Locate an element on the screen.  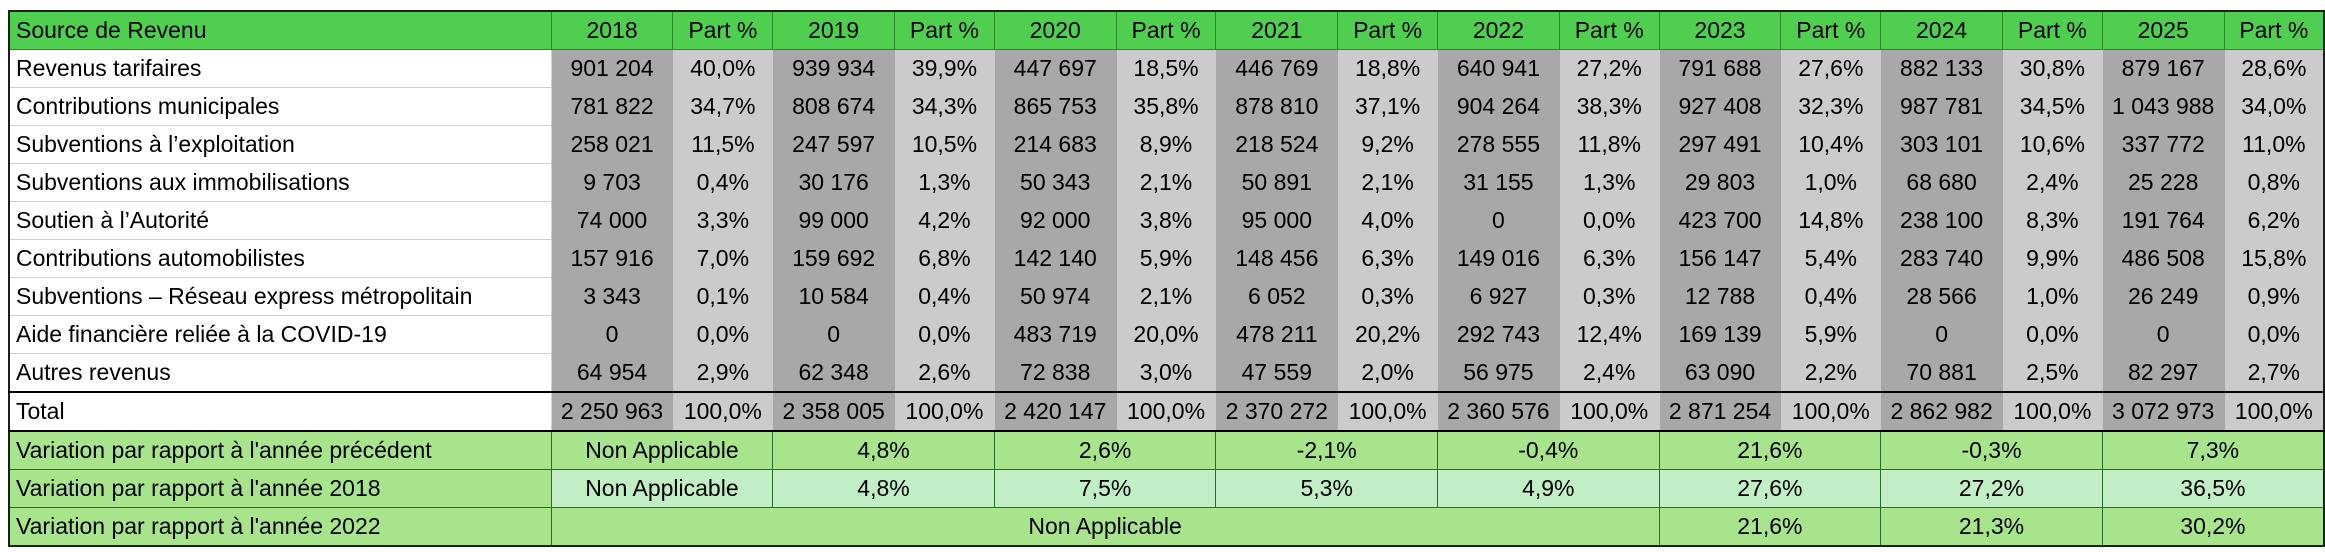
cell-share: 35,8% is located at coordinates (1166, 106).